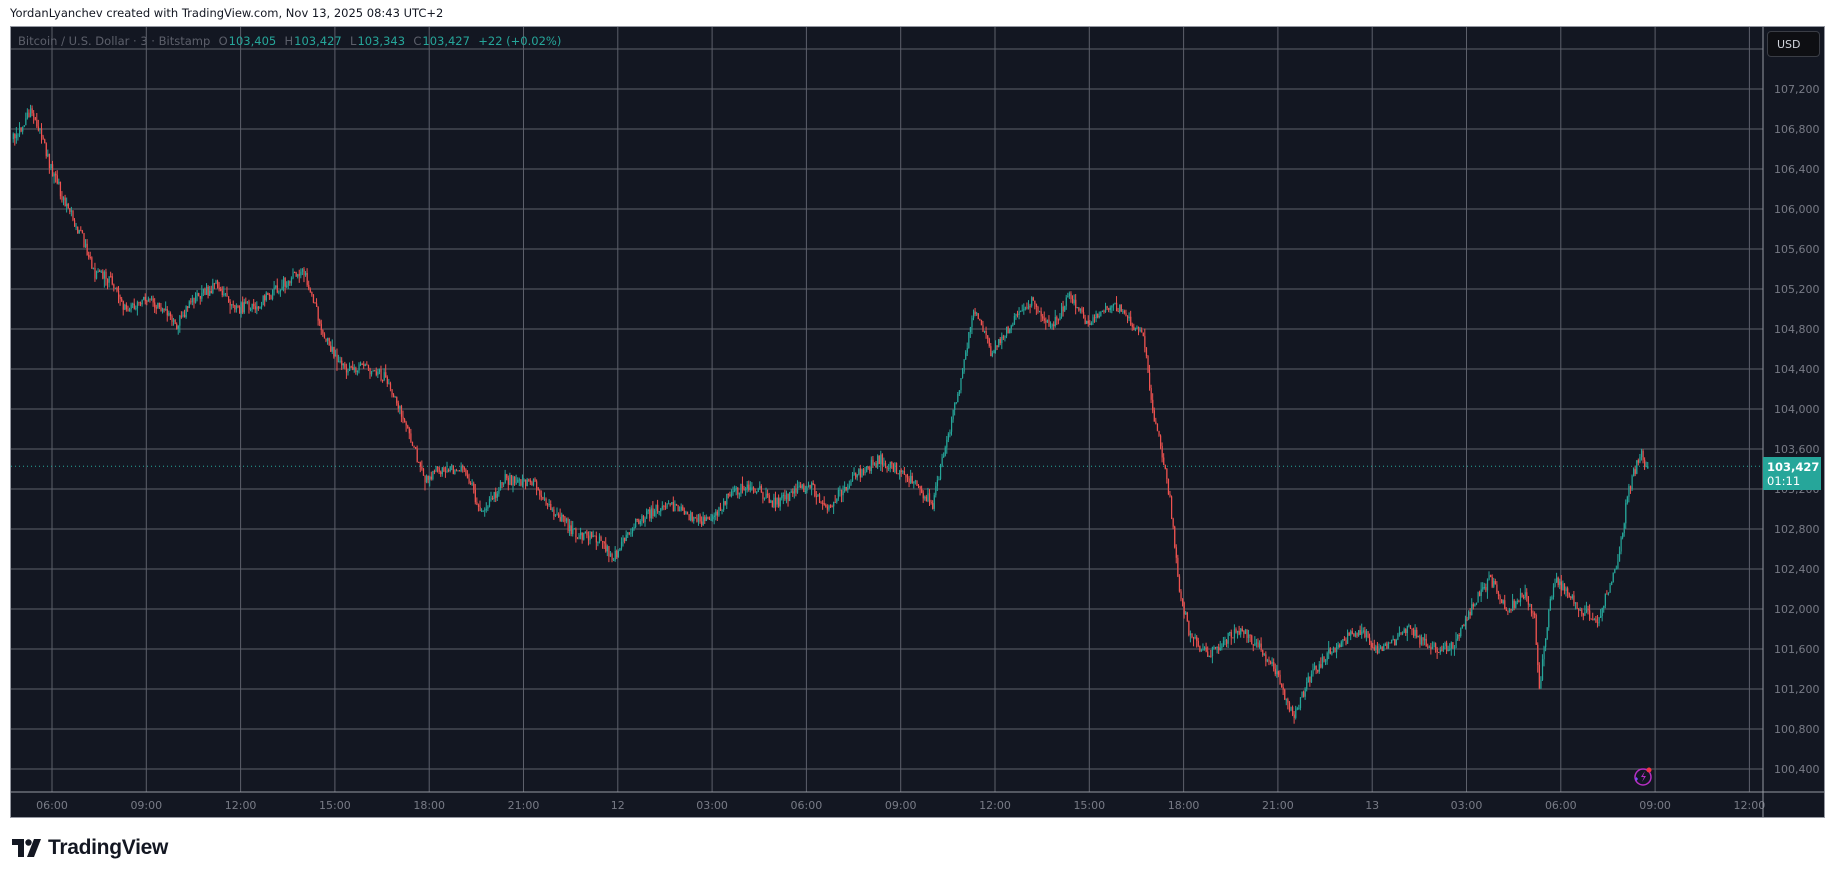 The height and width of the screenshot is (879, 1835). Describe the element at coordinates (1643, 776) in the screenshot. I see `lightning-alert-icon` at that location.